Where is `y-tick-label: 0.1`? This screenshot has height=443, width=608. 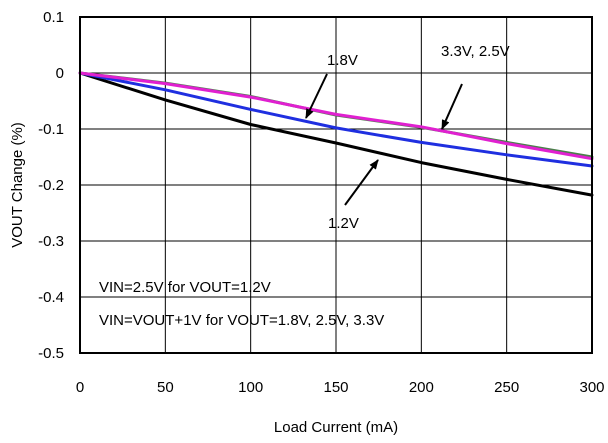 y-tick-label: 0.1 is located at coordinates (53, 17).